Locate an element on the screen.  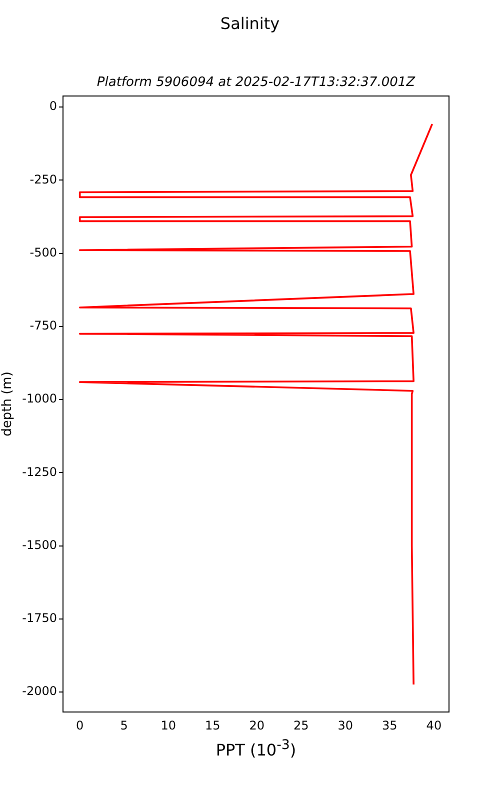
x-tick-label: 40 is located at coordinates (434, 725).